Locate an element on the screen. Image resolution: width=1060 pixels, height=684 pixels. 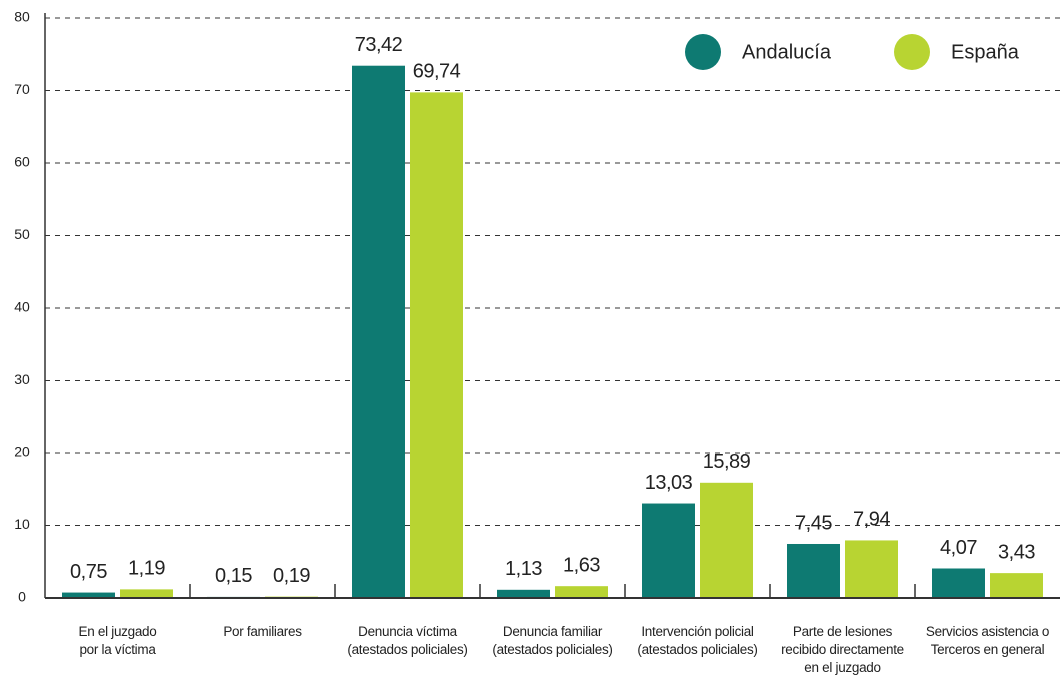
x-tick-label-line: En el juzgado is located at coordinates (118, 631).